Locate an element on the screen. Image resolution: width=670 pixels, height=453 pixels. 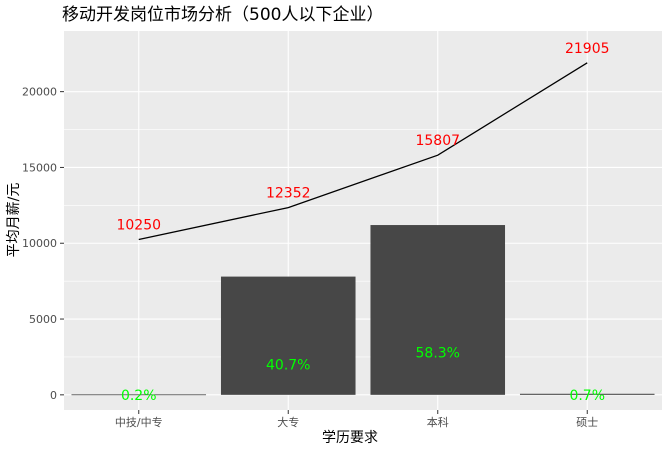
y-tick-label: 15000 is located at coordinates (39, 167).